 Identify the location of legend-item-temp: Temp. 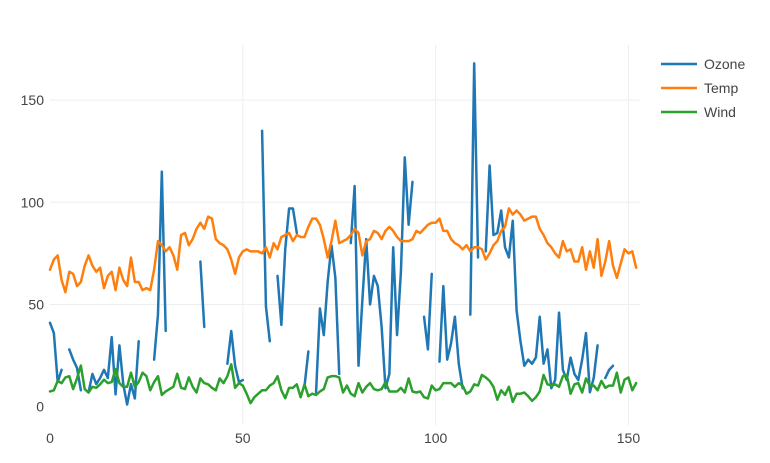
(699, 88).